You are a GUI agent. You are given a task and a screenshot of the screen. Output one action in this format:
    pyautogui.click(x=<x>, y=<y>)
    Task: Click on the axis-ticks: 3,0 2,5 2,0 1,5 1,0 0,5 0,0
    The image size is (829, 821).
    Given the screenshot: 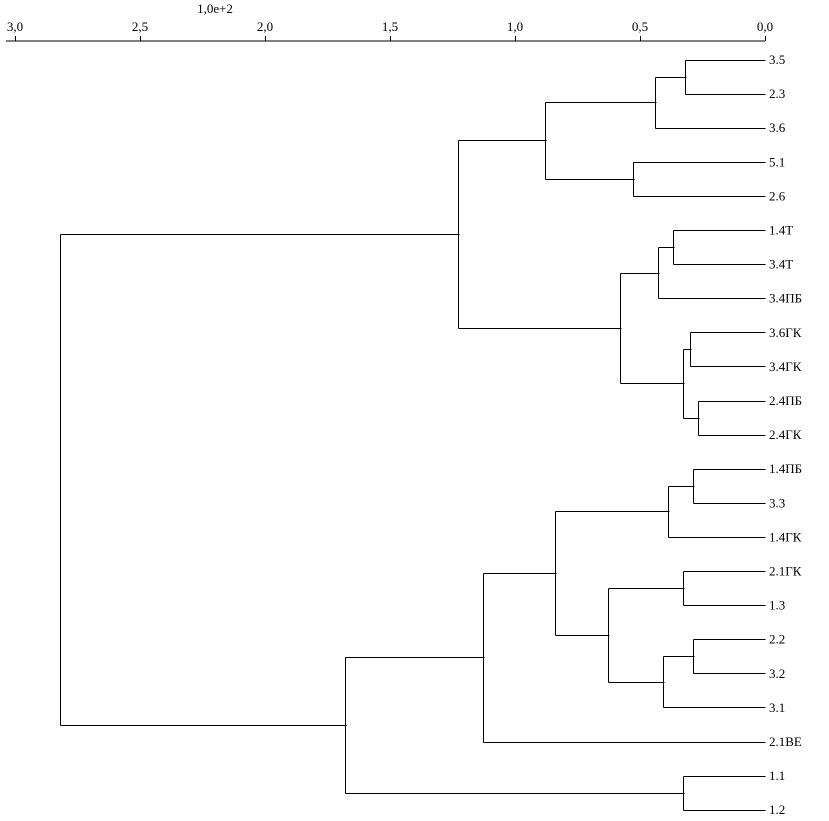 What is the action you would take?
    pyautogui.click(x=390, y=30)
    